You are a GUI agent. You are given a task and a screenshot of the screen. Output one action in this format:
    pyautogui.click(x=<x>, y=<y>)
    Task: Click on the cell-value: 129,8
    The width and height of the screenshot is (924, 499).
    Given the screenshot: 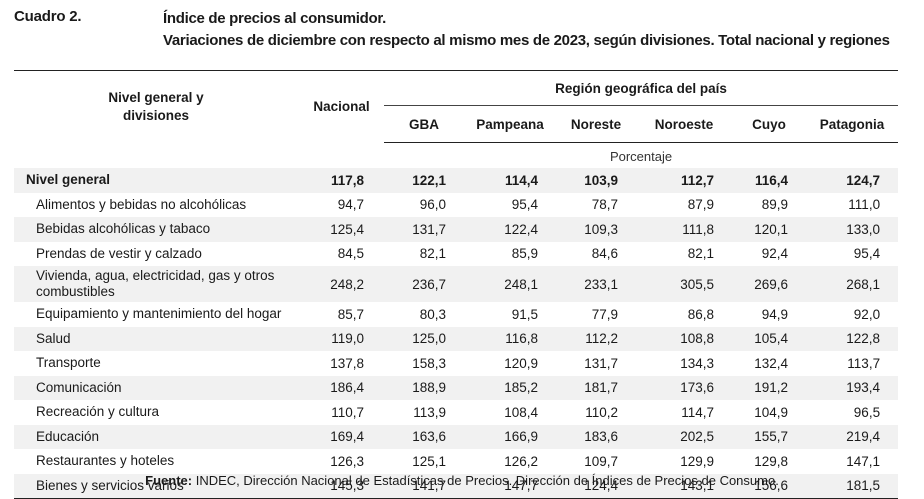 What is the action you would take?
    pyautogui.click(x=771, y=461)
    